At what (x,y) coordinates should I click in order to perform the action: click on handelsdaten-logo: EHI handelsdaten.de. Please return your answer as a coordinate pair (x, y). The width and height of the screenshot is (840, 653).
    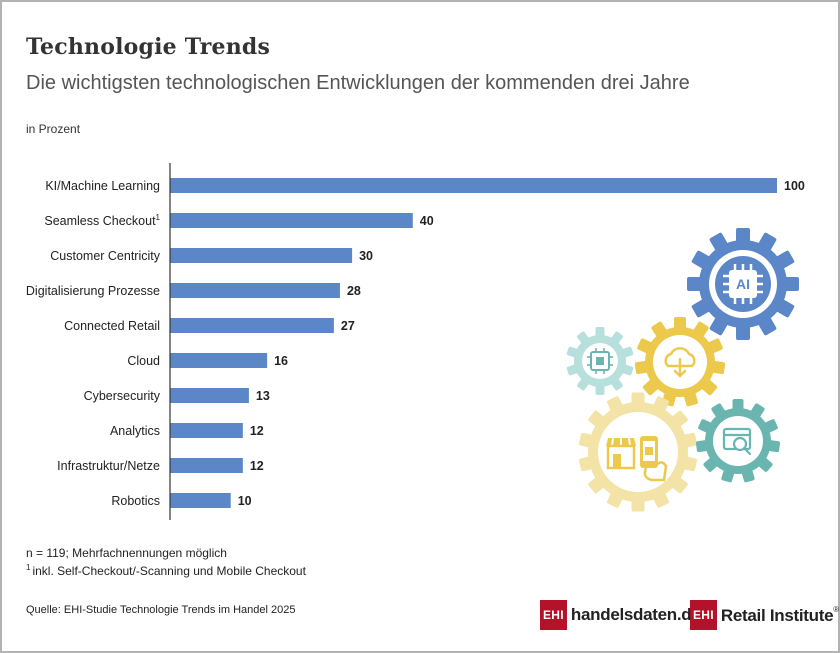
    Looking at the image, I should click on (620, 615).